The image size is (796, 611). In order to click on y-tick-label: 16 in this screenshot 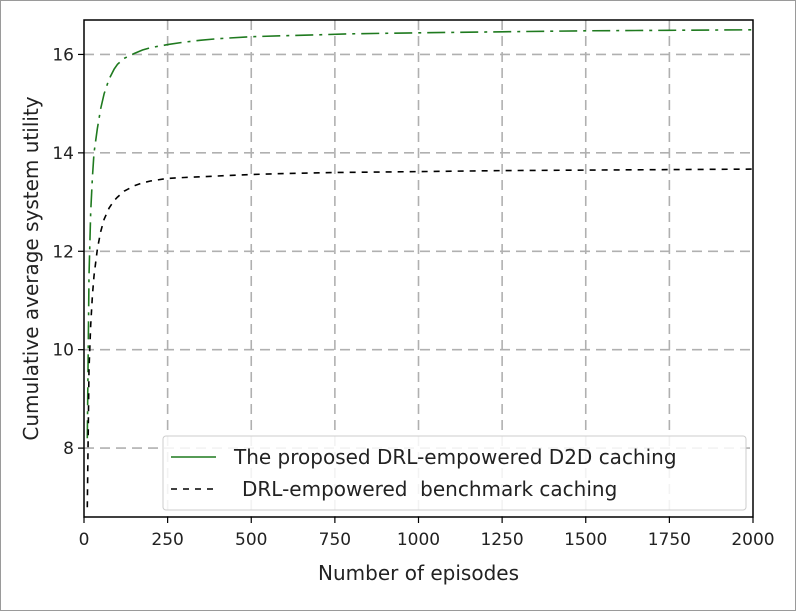, I will do `click(63, 55)`.